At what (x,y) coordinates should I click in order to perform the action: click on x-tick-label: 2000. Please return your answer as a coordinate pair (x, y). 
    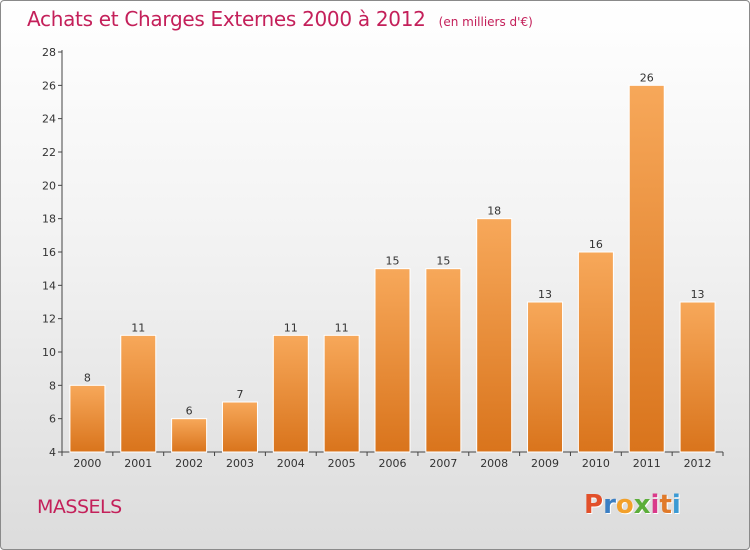
    Looking at the image, I should click on (87, 463).